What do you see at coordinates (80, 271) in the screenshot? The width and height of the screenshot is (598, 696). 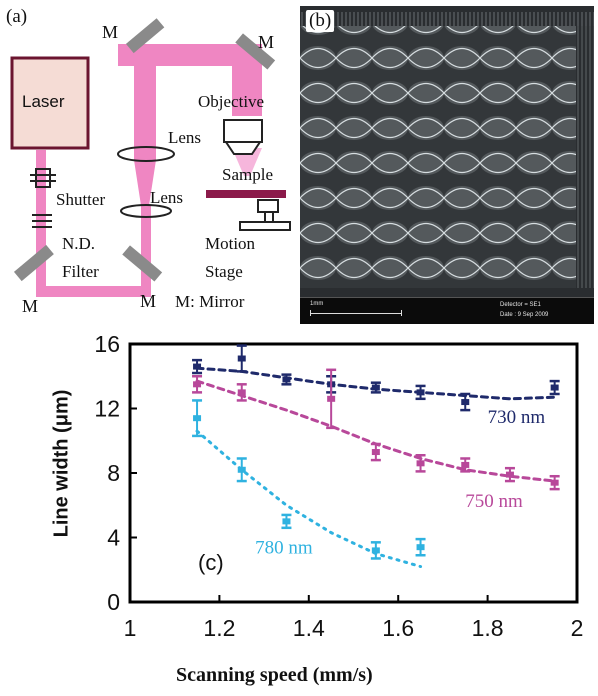 I see `nd-filter-label-2: Filter` at bounding box center [80, 271].